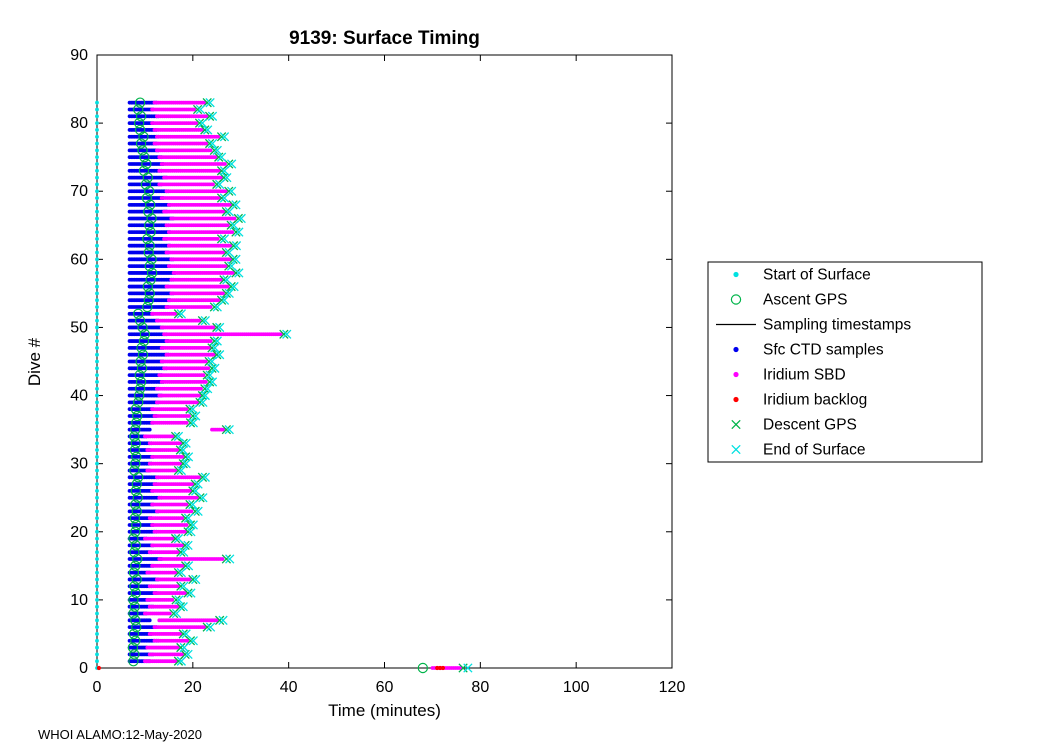 This screenshot has height=750, width=1050. What do you see at coordinates (576, 687) in the screenshot?
I see `x-tick-label: 100` at bounding box center [576, 687].